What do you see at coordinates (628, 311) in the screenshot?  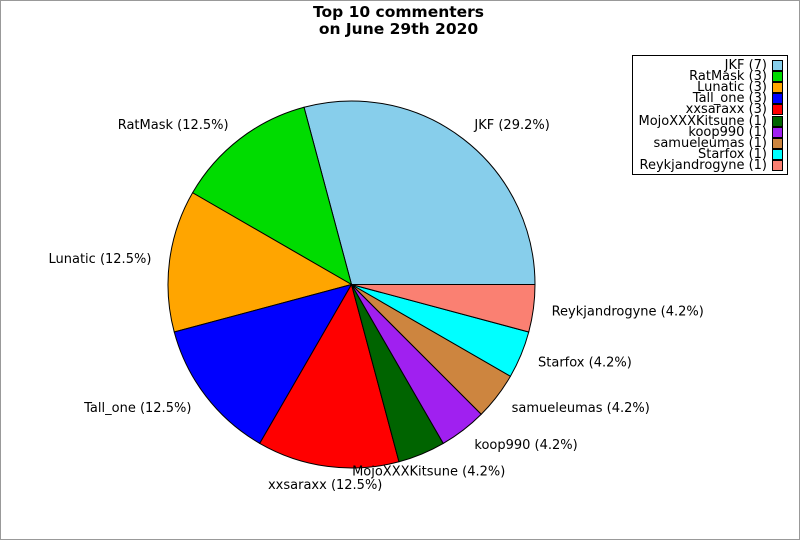 I see `pie-slice-label-reykjandrogyne: Reykjandrogyne (4.2%)` at bounding box center [628, 311].